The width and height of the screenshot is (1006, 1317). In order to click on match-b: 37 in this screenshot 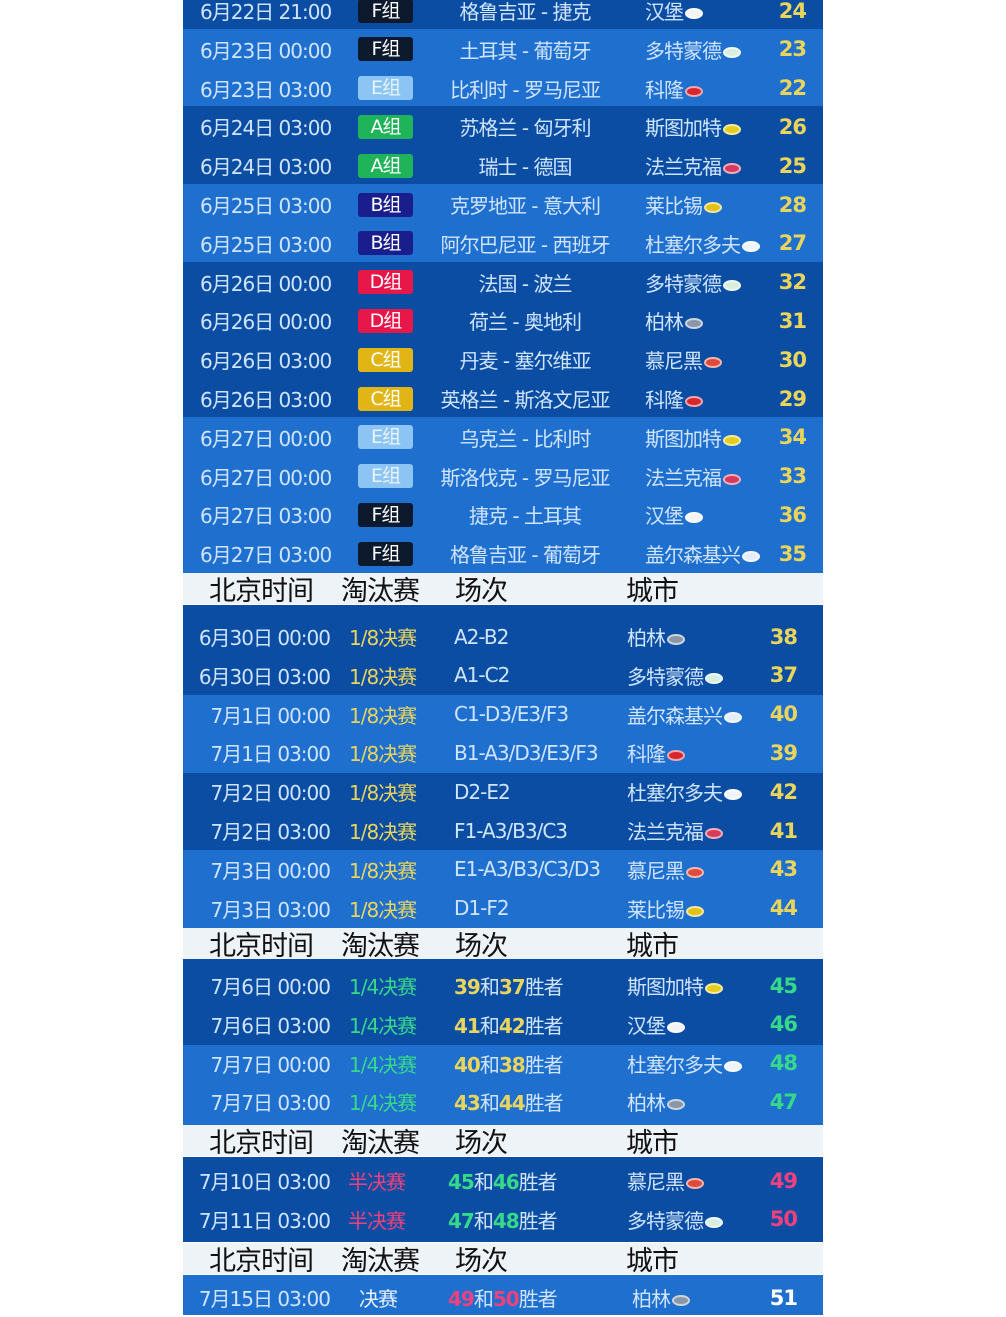, I will do `click(512, 987)`.